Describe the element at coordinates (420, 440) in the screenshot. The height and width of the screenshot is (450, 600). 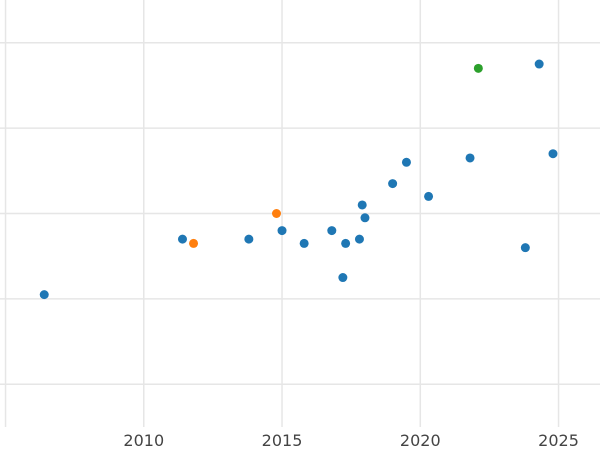
I see `x-tick-label: 2020` at that location.